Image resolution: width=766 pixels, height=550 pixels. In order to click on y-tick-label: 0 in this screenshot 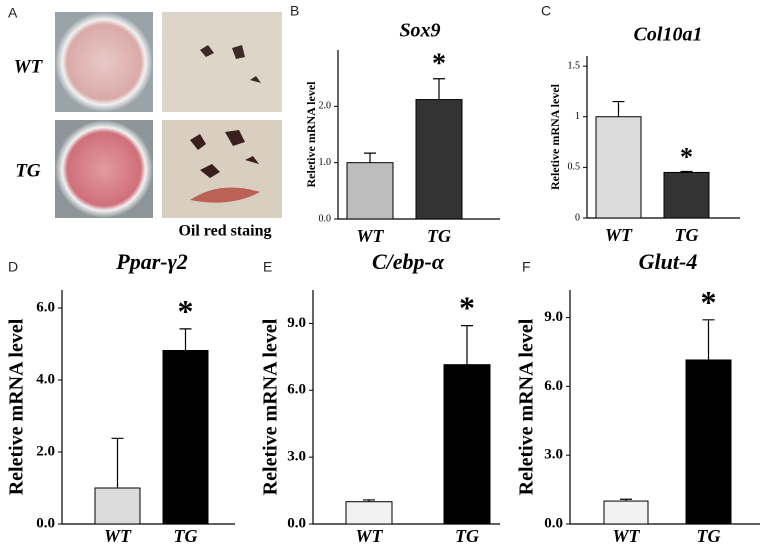, I will do `click(577, 217)`.